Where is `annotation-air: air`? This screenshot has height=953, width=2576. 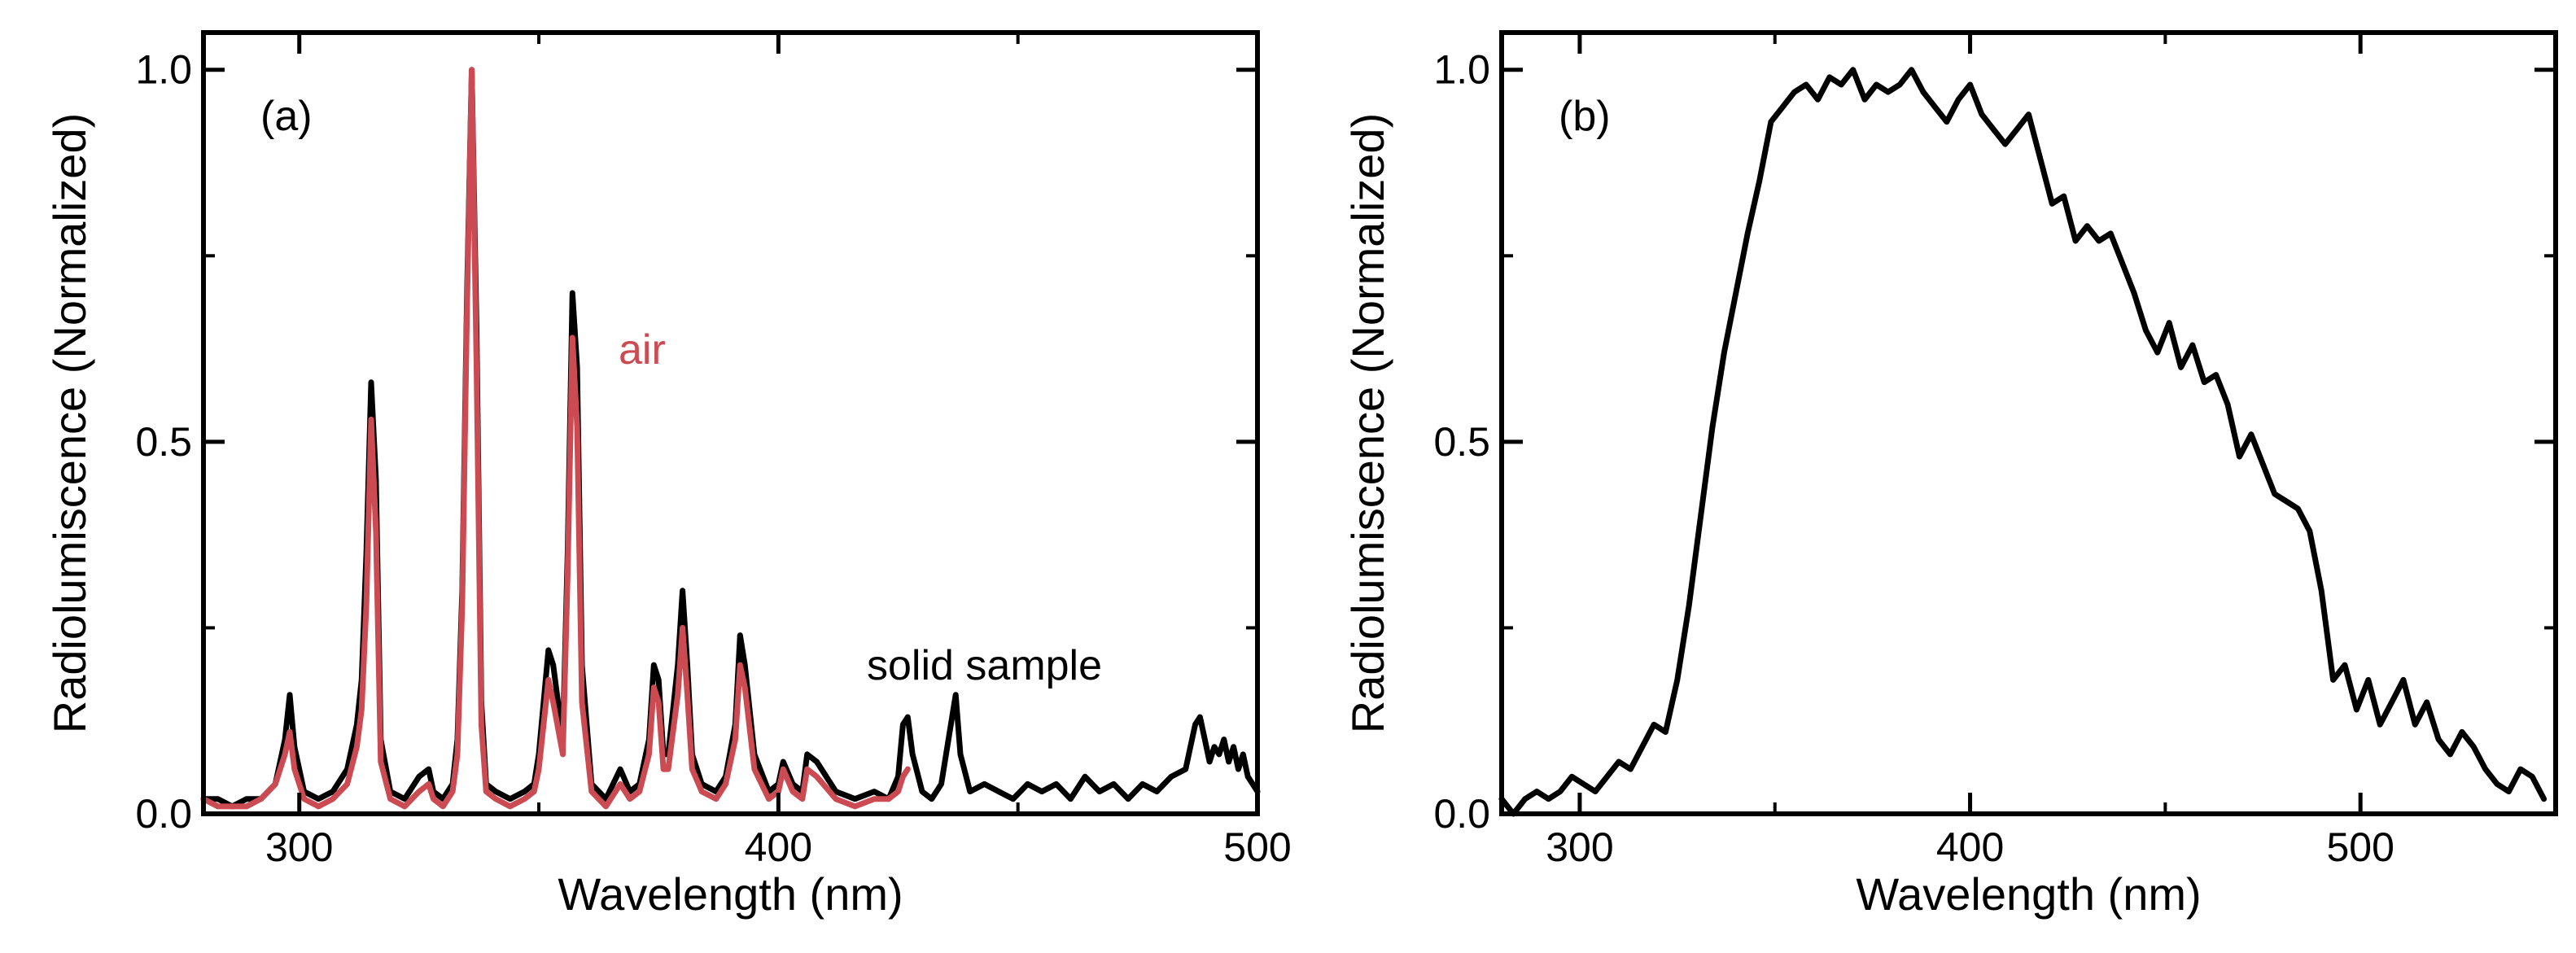
annotation-air: air is located at coordinates (642, 350).